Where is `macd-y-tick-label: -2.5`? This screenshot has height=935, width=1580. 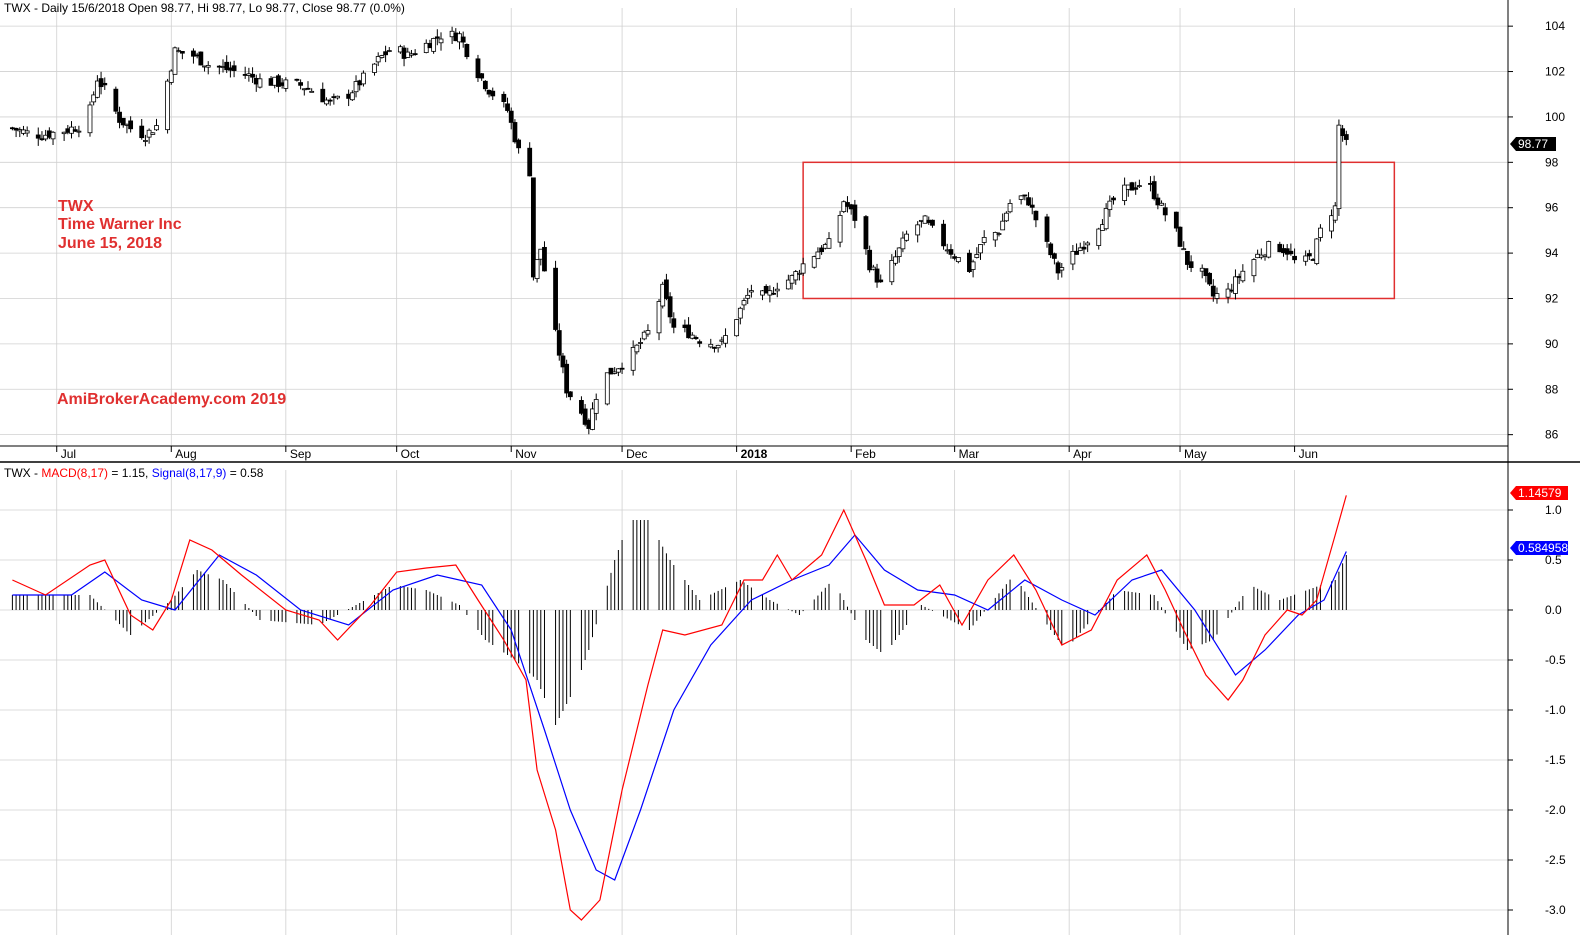
macd-y-tick-label: -2.5 is located at coordinates (1555, 860).